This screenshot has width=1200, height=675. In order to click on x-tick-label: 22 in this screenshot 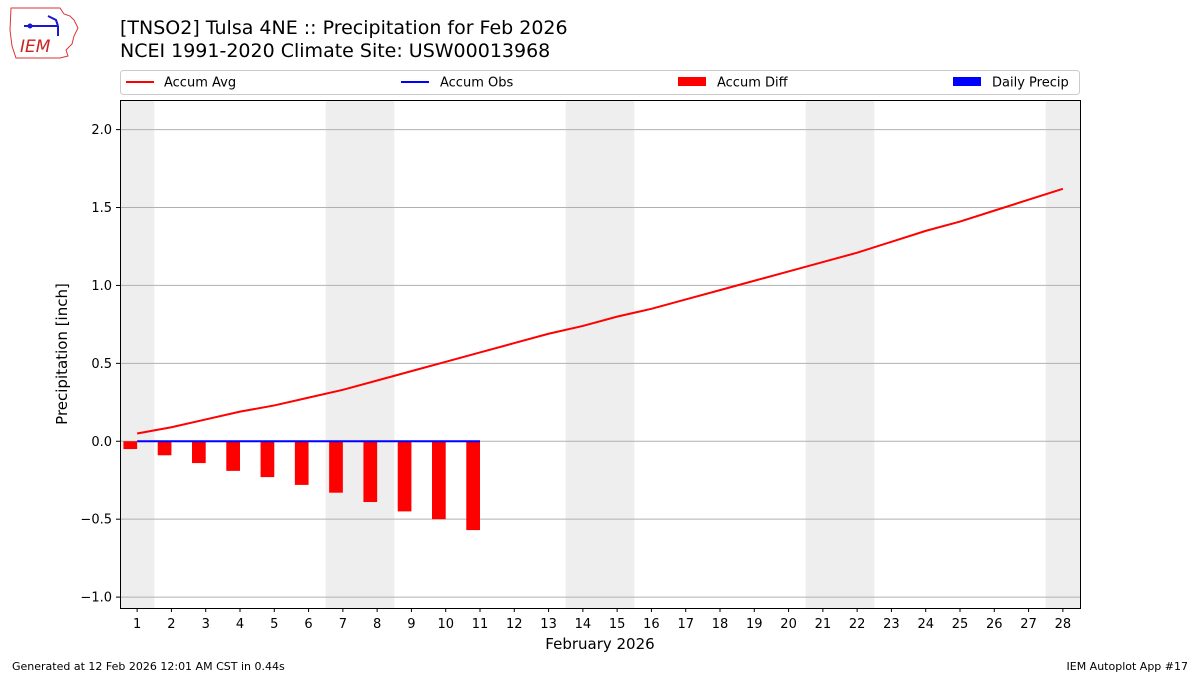, I will do `click(857, 624)`.